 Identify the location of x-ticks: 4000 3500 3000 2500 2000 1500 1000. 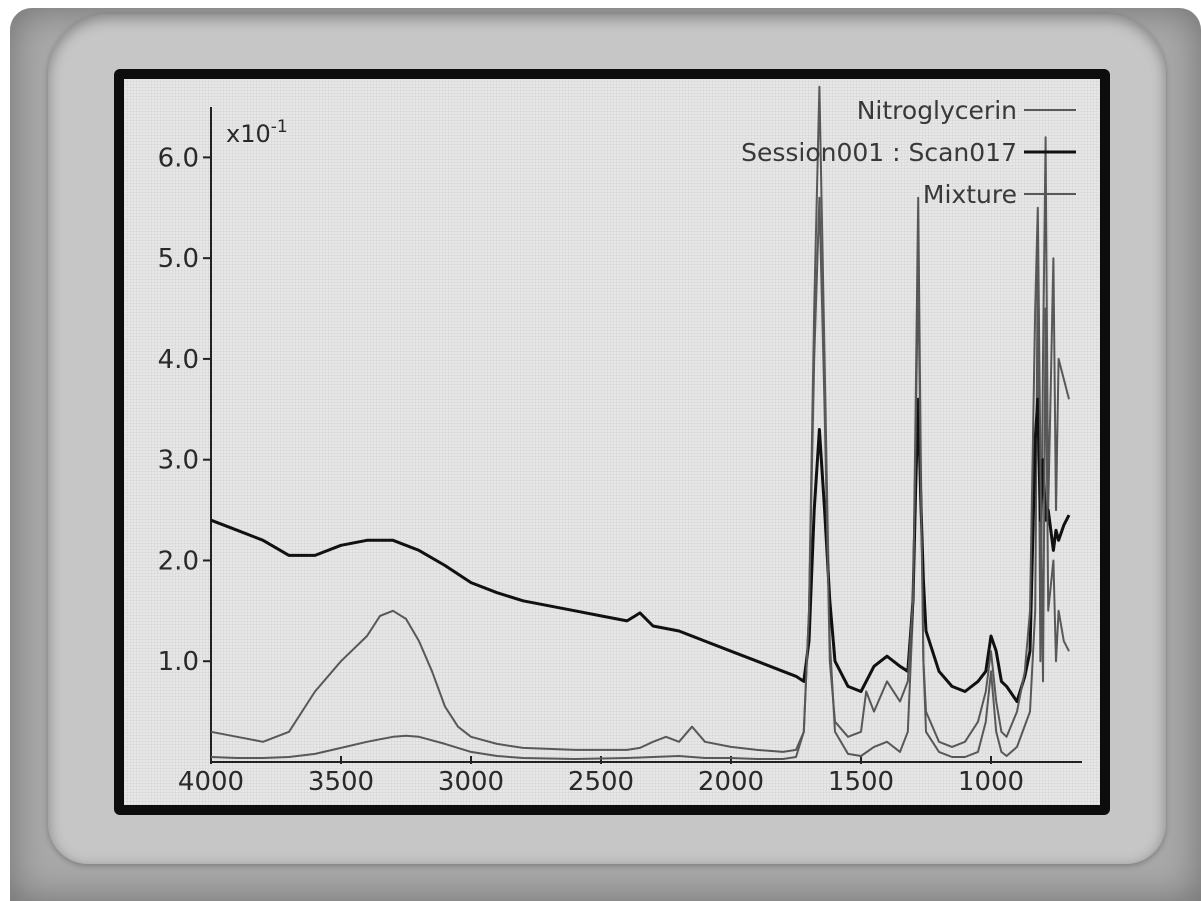
(601, 776).